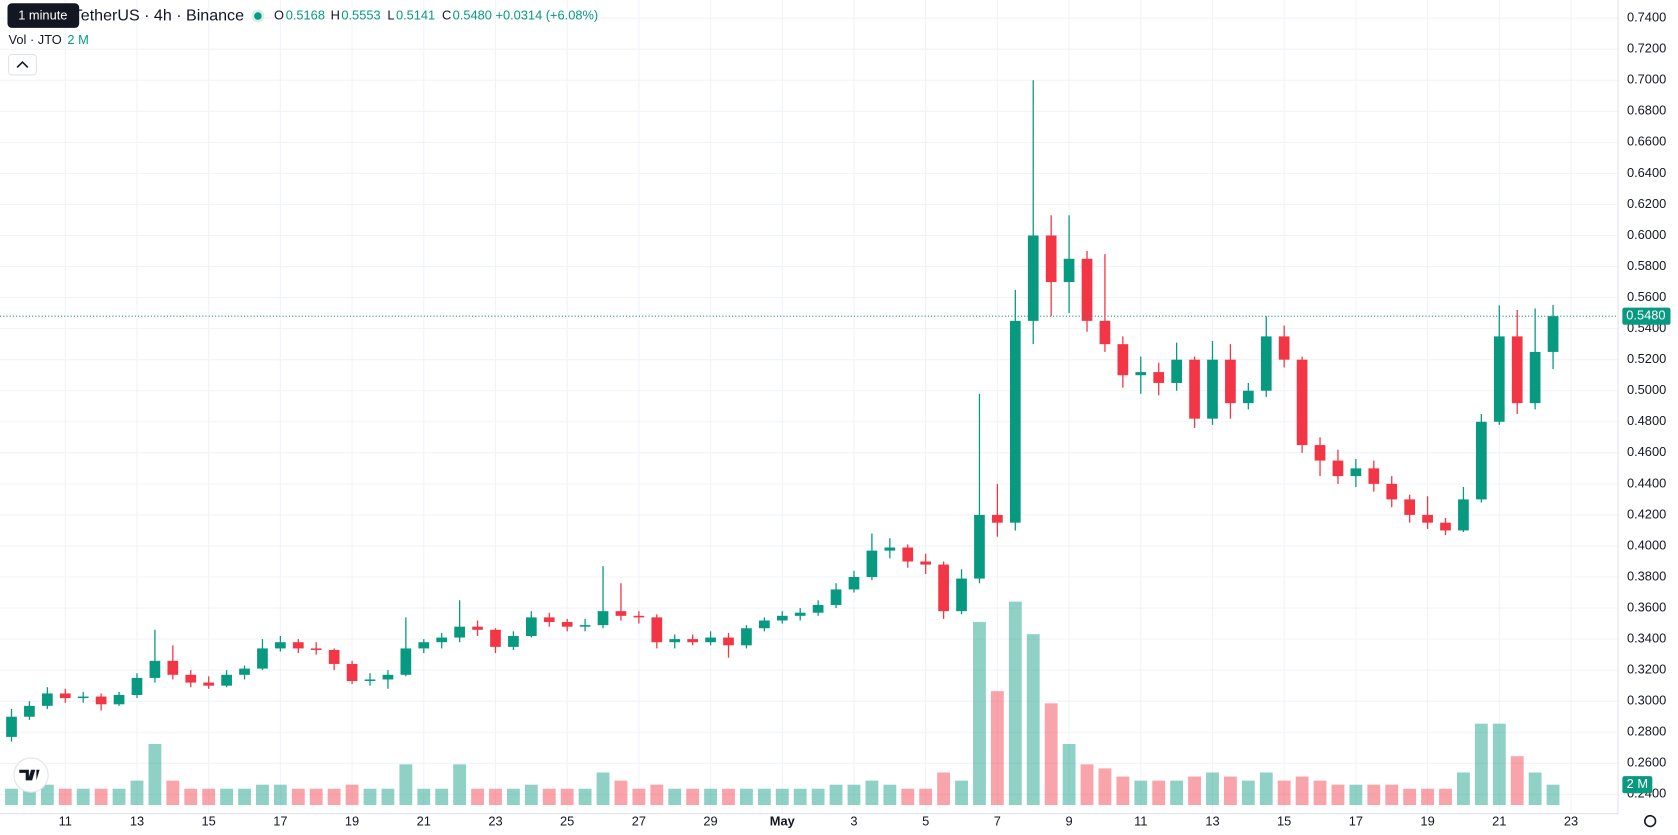 This screenshot has width=1678, height=835. Describe the element at coordinates (137, 821) in the screenshot. I see `x-tick-label: 13` at that location.